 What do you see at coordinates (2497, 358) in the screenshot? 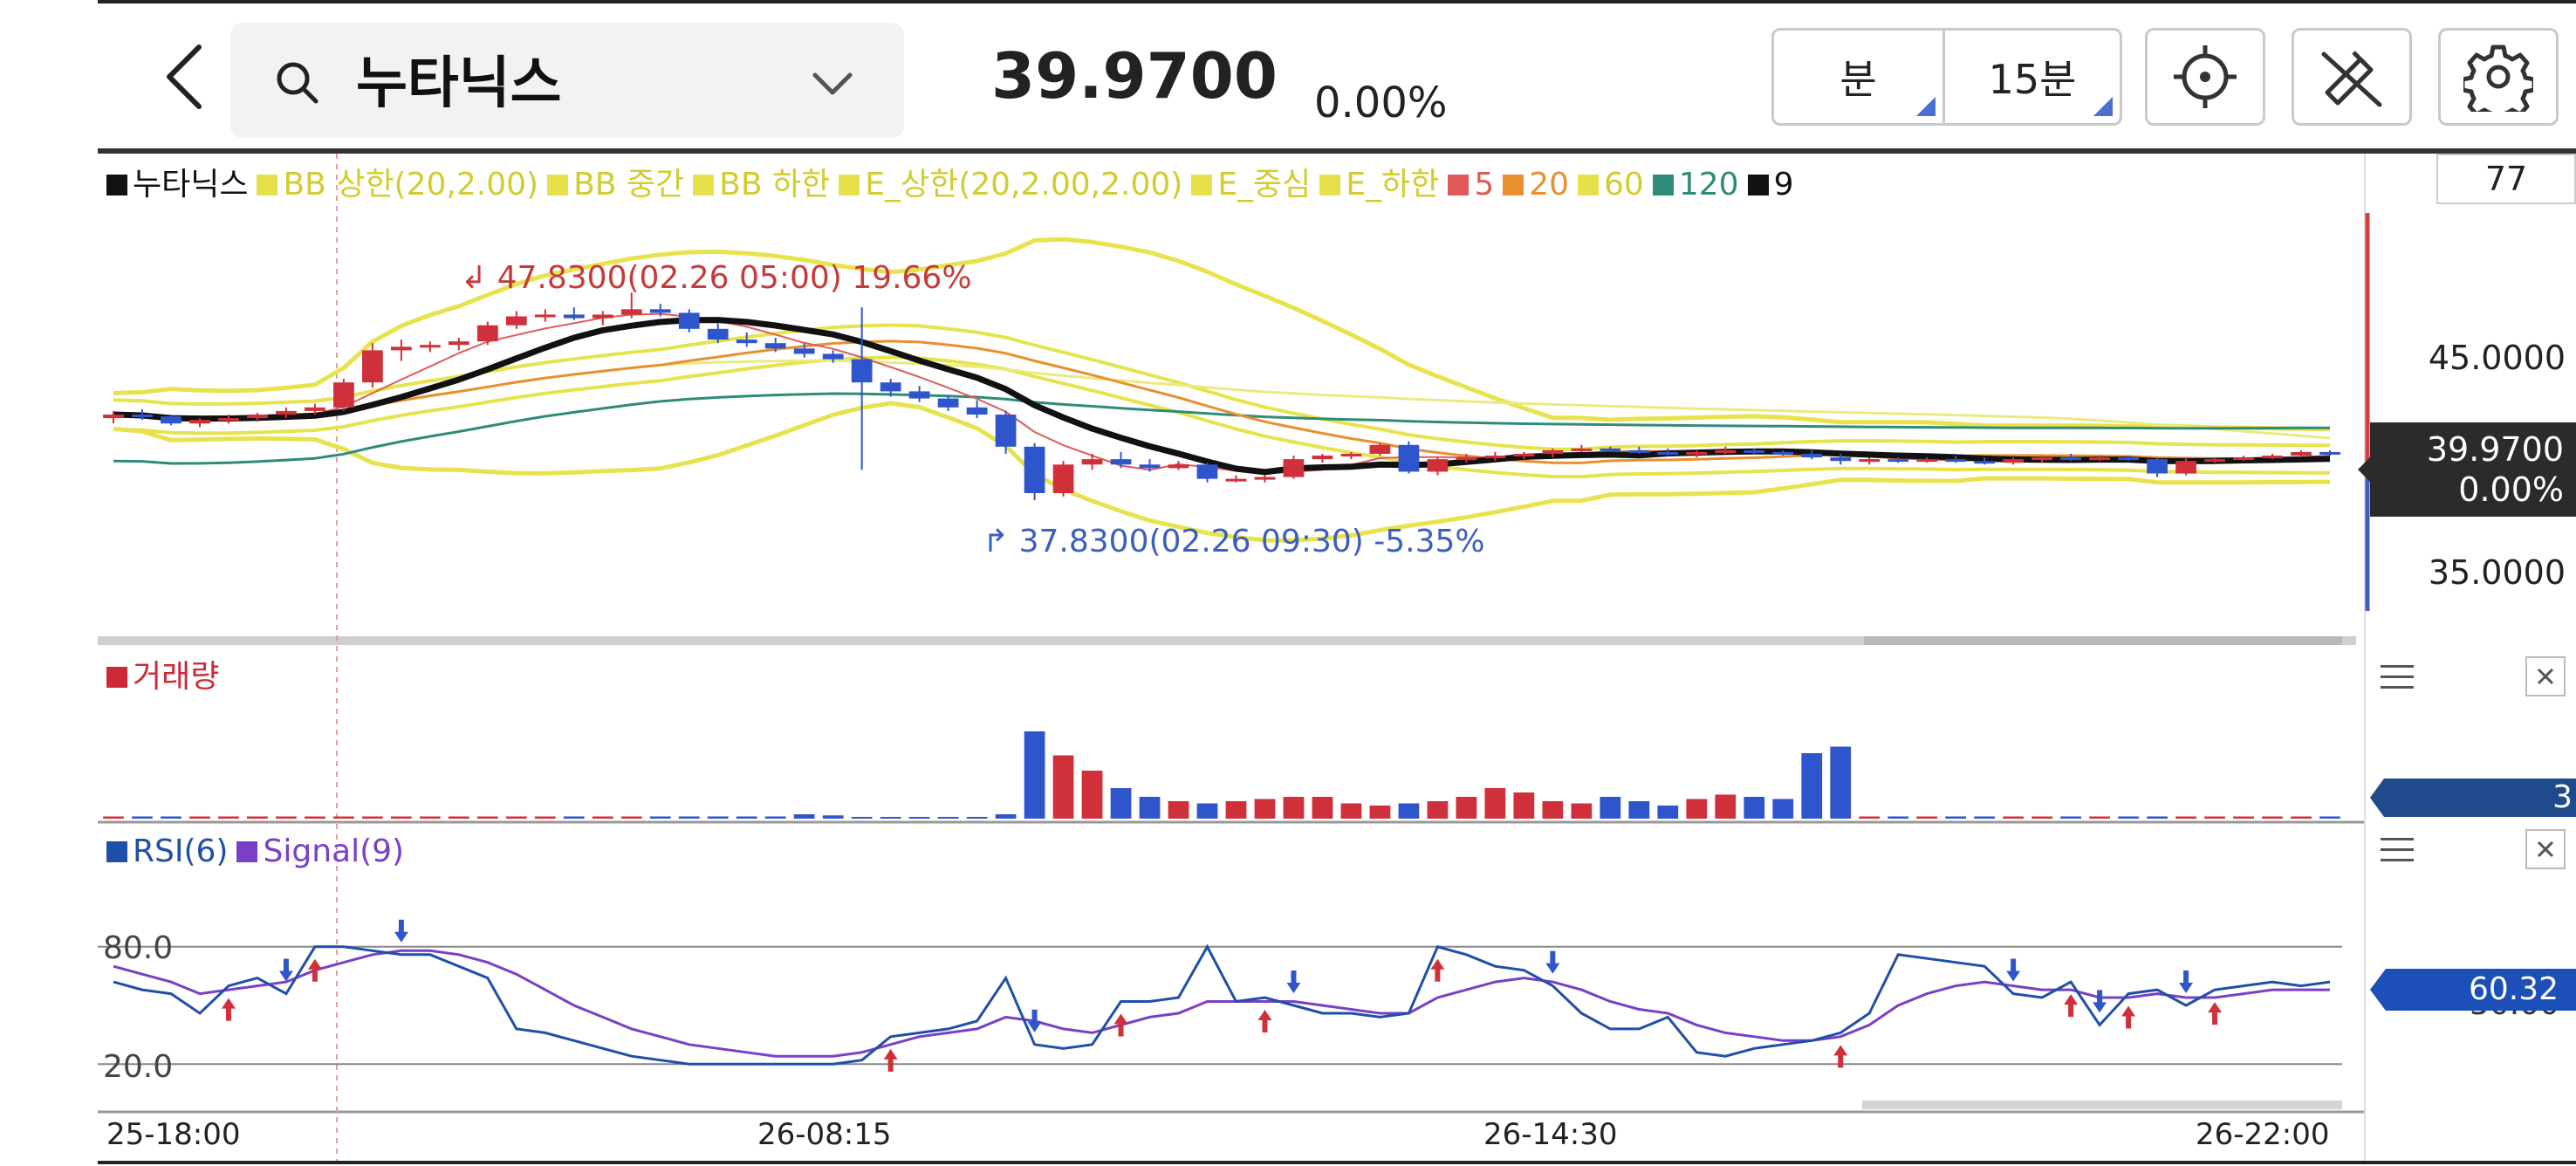
I see `y-tick-high: 45.0000` at bounding box center [2497, 358].